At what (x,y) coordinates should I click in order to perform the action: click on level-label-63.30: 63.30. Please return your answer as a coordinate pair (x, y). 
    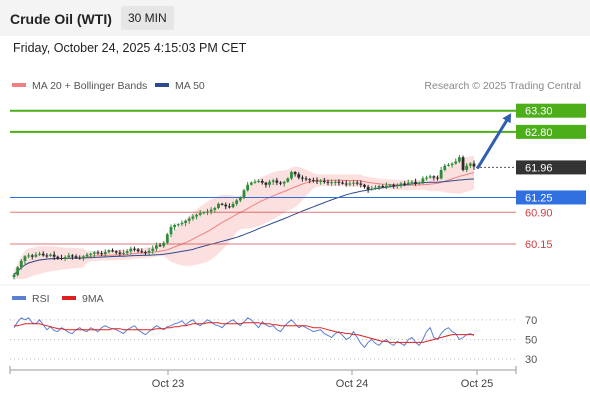
    Looking at the image, I should click on (539, 112).